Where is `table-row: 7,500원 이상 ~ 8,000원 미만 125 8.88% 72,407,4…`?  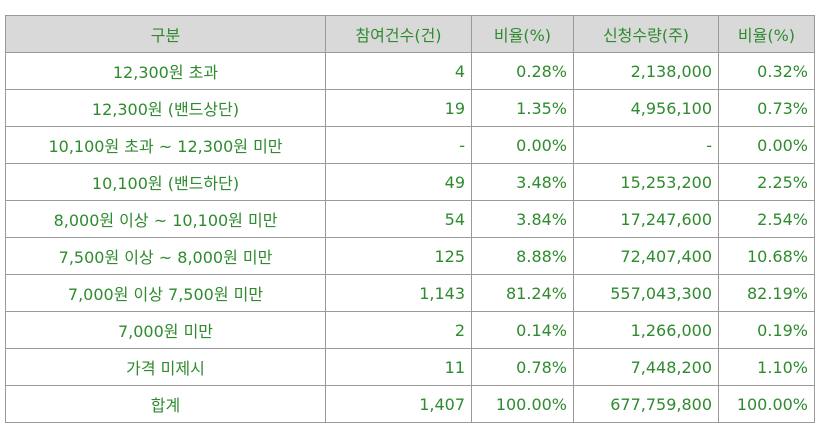
table-row: 7,500원 이상 ~ 8,000원 미만 125 8.88% 72,407,4… is located at coordinates (410, 256).